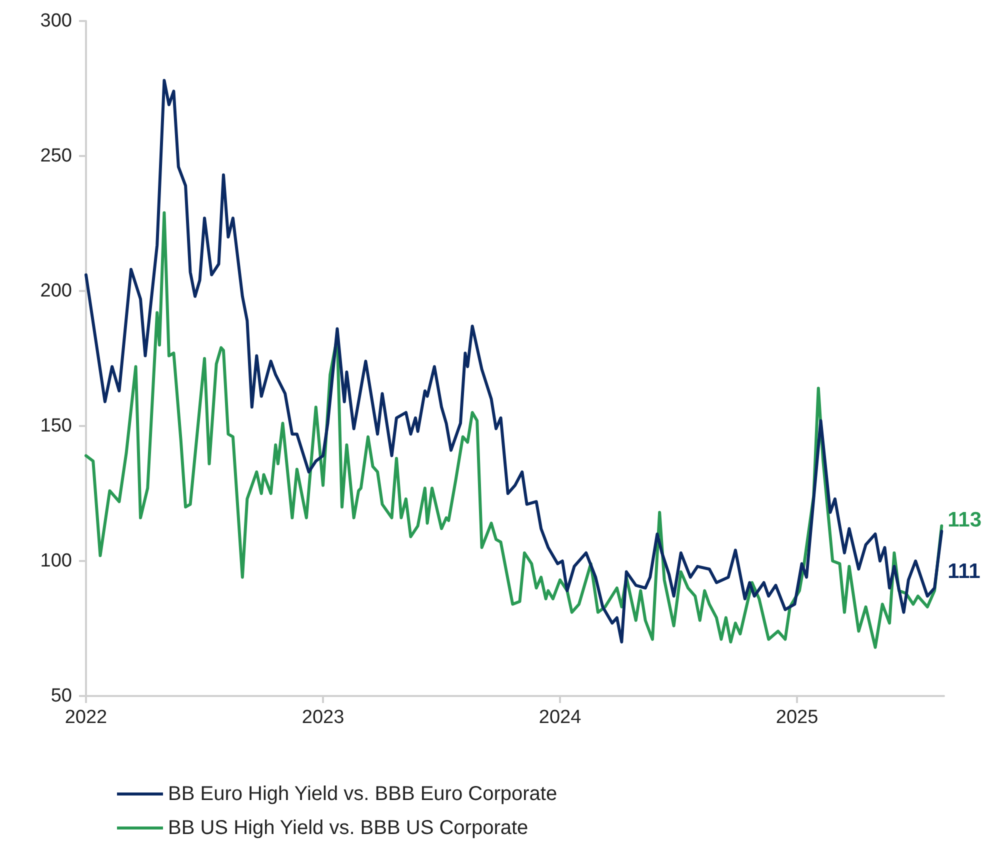 The width and height of the screenshot is (992, 851). Describe the element at coordinates (56, 21) in the screenshot. I see `y-tick-label: 300` at that location.